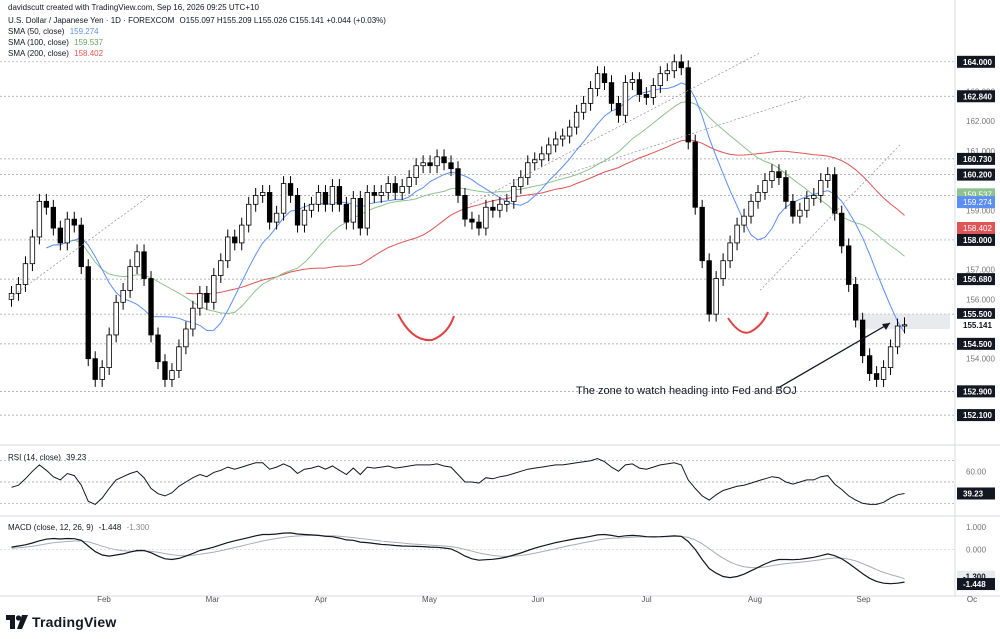  Describe the element at coordinates (51, 527) in the screenshot. I see `macd-title: MACD (close, 12, 26, 9)` at that location.